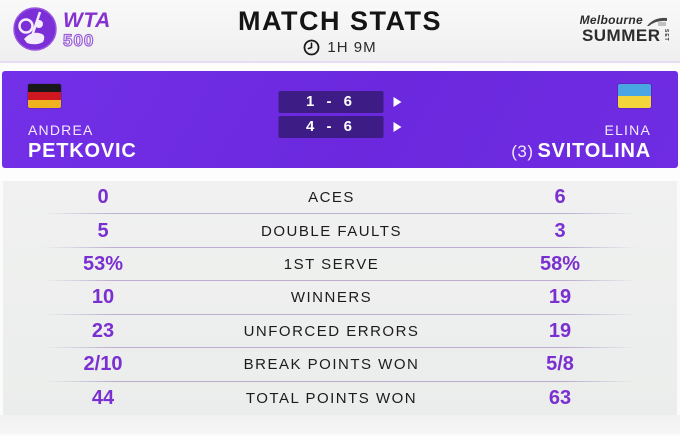 The image size is (680, 436). I want to click on player-left: ANDREA PETKOVIC, so click(82, 123).